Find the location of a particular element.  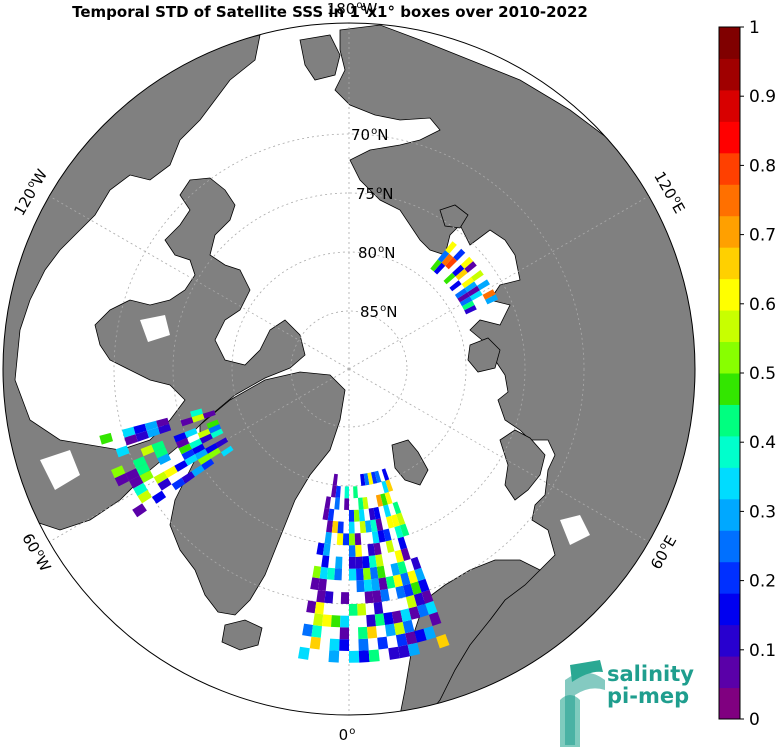

colorbar-tick-label: 0.9 is located at coordinates (762, 97).